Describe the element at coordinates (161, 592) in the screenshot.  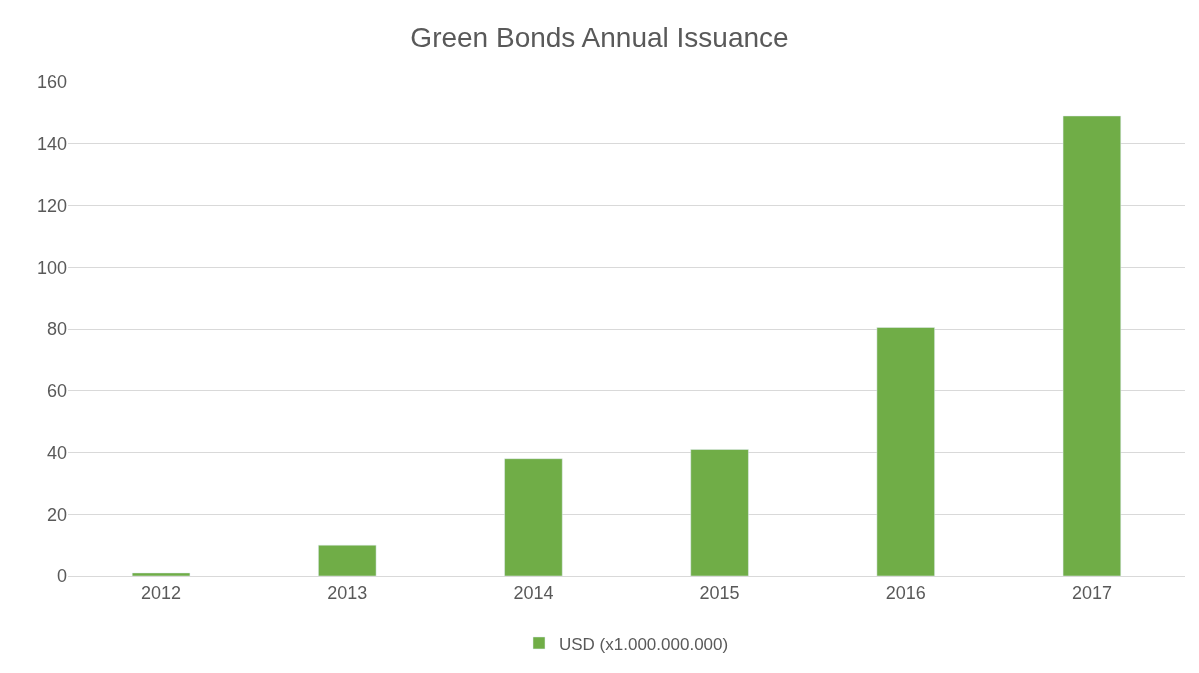
I see `x-tick-label: 2012` at that location.